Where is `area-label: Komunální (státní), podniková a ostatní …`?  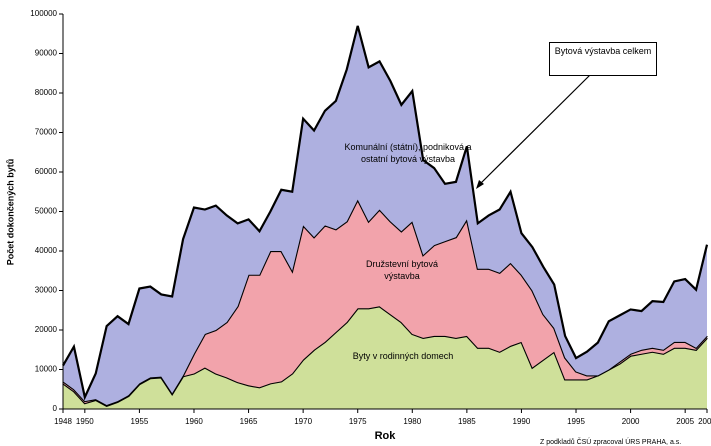 area-label: Komunální (státní), podniková a ostatní … is located at coordinates (408, 153).